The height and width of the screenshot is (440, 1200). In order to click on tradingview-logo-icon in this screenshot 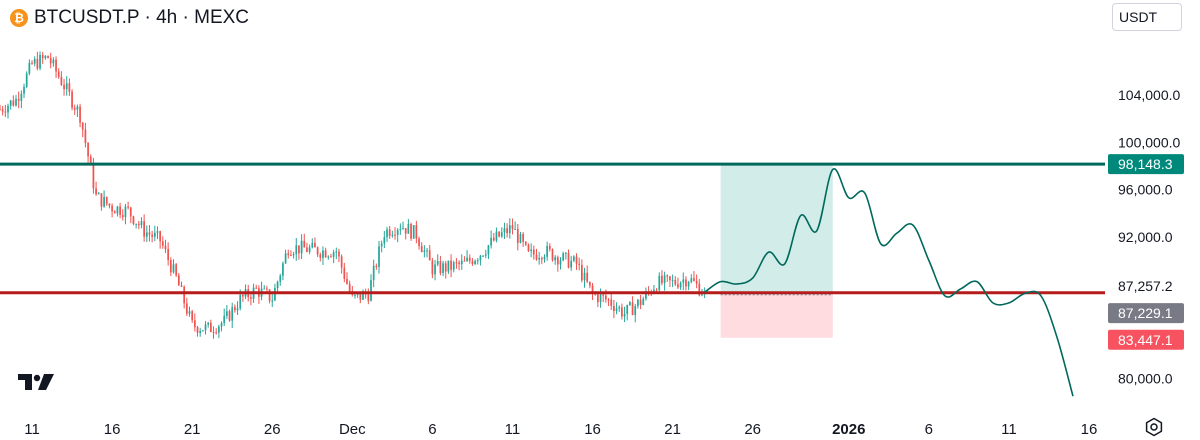, I will do `click(36, 382)`.